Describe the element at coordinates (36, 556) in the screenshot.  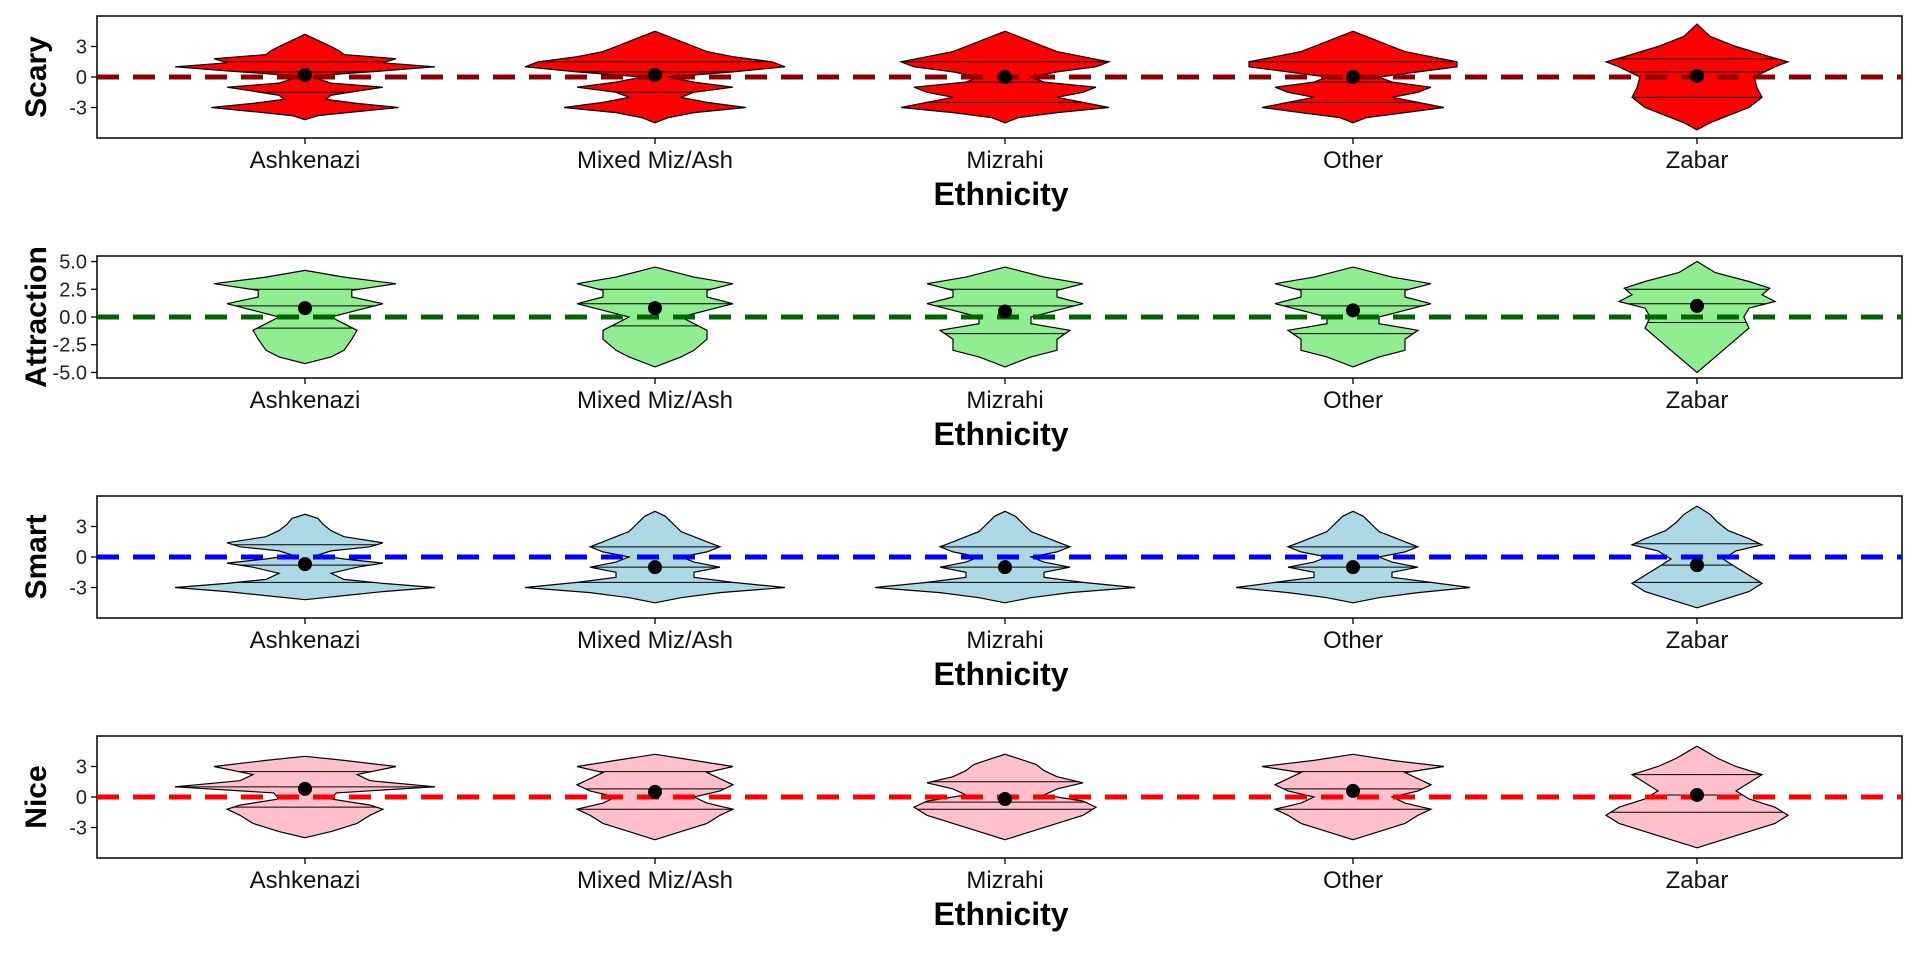
I see `y-axis-title: Smart` at that location.